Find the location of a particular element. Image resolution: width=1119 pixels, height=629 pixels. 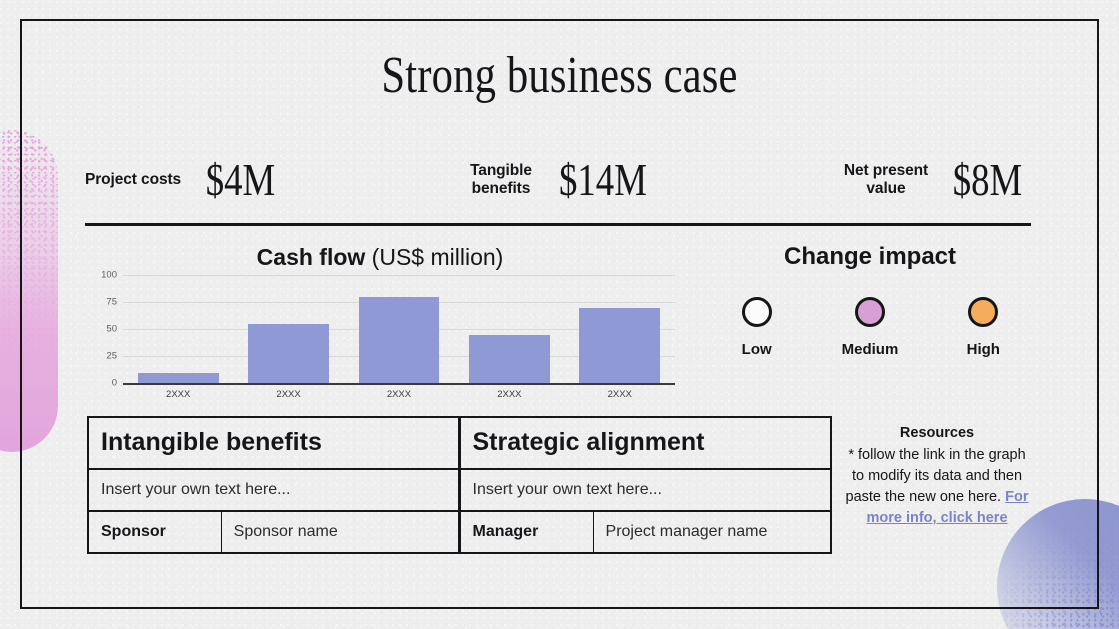

change-impact-items: Low Medium High is located at coordinates (870, 327).